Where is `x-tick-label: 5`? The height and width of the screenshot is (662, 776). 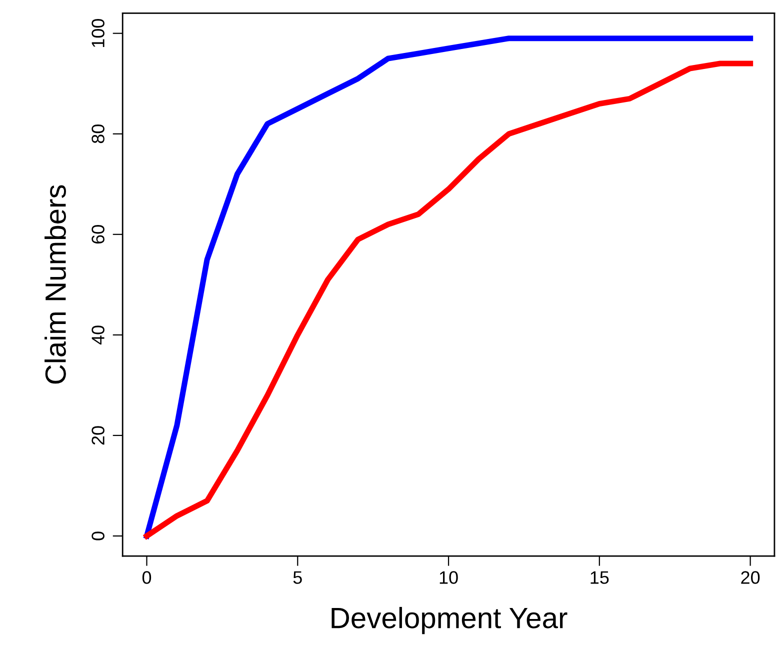
x-tick-label: 5 is located at coordinates (297, 577).